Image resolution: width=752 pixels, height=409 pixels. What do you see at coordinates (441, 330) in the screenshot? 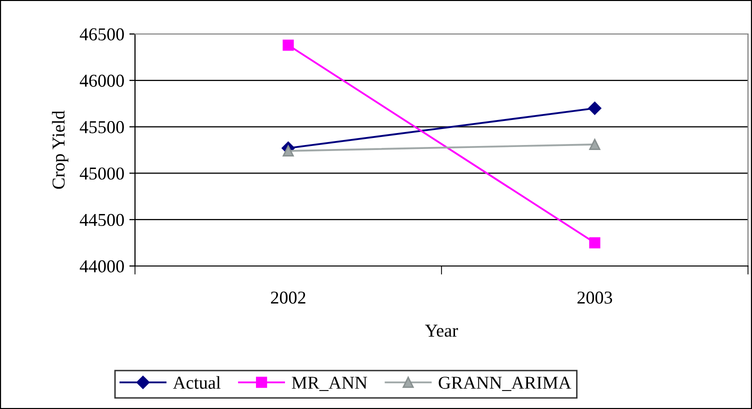
I see `x-axis-title: Year` at bounding box center [441, 330].